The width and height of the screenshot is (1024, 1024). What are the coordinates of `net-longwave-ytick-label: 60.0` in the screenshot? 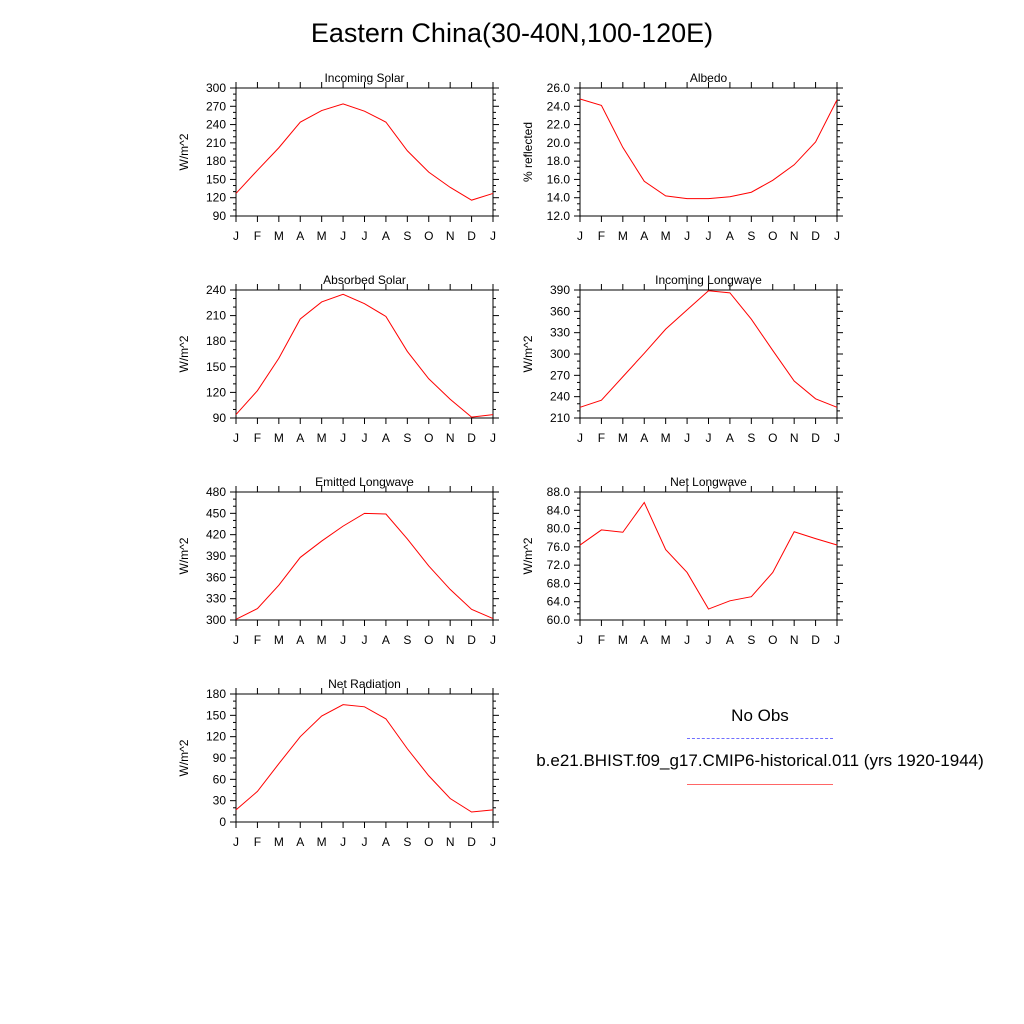 It's located at (559, 620).